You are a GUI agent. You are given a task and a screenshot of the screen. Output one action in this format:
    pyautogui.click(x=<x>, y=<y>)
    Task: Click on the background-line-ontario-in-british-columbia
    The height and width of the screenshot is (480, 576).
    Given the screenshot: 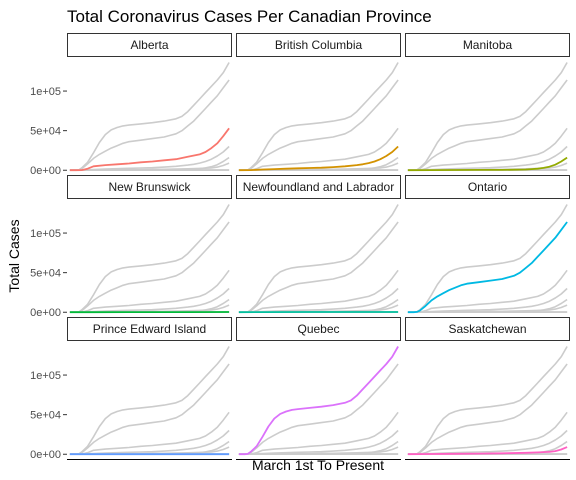 What is the action you would take?
    pyautogui.click(x=318, y=125)
    